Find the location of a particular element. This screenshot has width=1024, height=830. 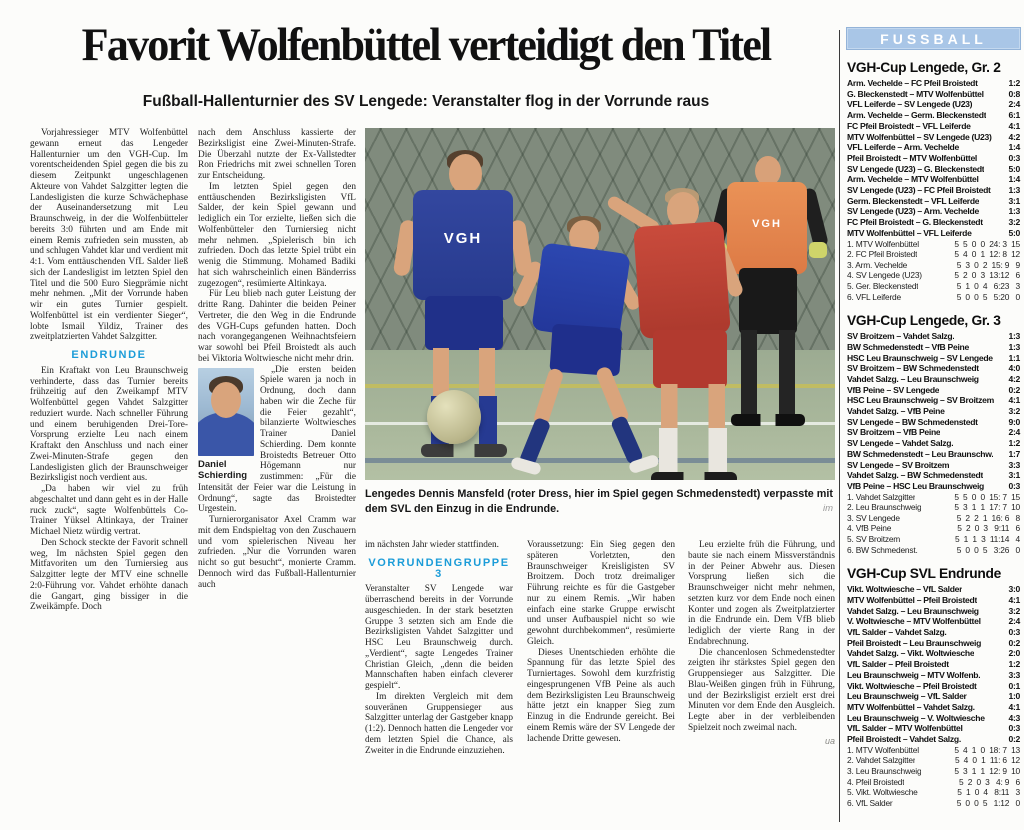

result-row: SV Lengede (U23) – Arm. Vechelde 1:3 is located at coordinates (933, 211).